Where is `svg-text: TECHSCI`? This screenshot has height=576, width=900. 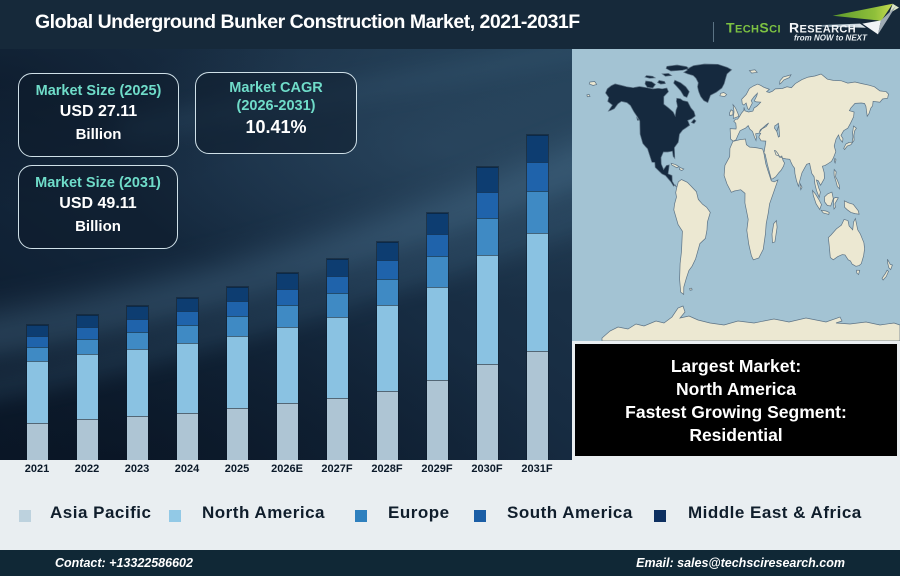 svg-text: TECHSCI is located at coordinates (753, 28).